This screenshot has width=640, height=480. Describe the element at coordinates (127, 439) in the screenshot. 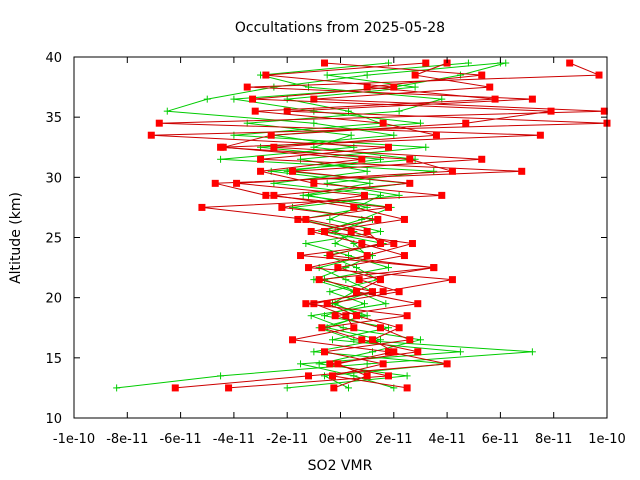

I see `x-tick-label: -8e-11` at that location.